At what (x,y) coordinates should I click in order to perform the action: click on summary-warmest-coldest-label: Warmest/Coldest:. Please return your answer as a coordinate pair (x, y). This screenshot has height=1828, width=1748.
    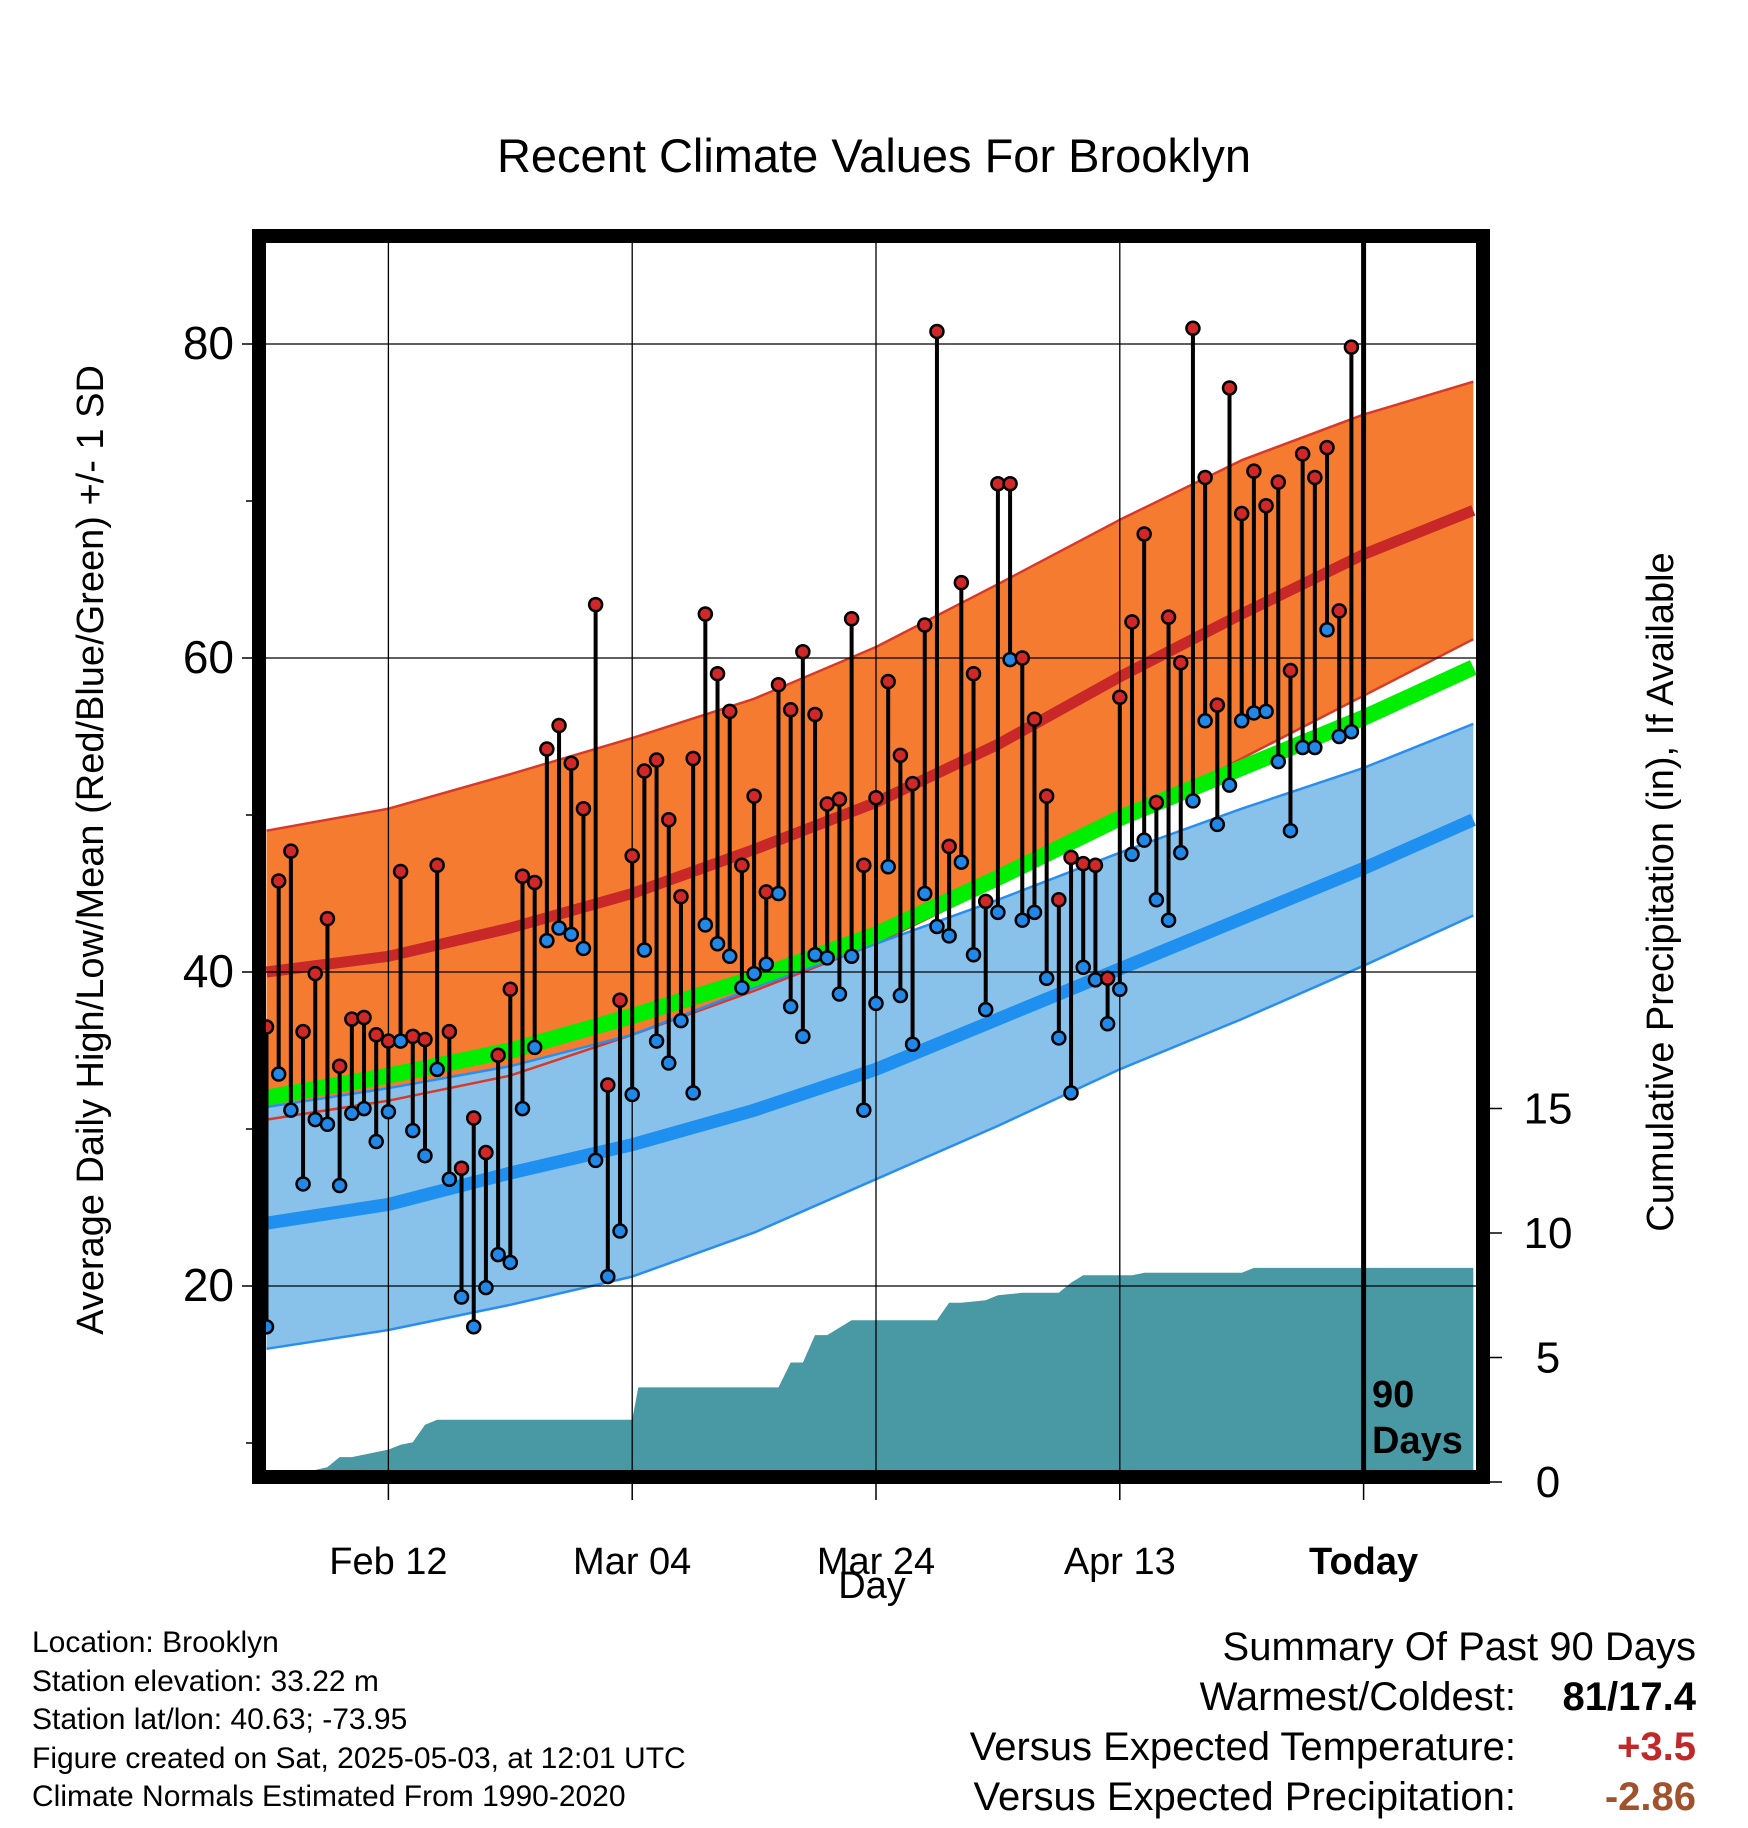
    Looking at the image, I should click on (1357, 1697).